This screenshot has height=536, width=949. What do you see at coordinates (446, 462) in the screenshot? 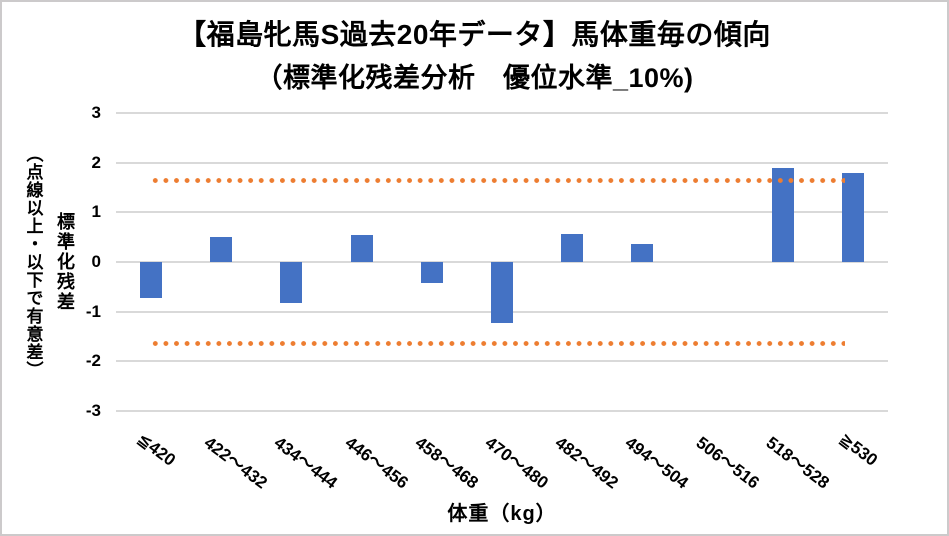
I see `x-tick-label: 458～468` at bounding box center [446, 462].